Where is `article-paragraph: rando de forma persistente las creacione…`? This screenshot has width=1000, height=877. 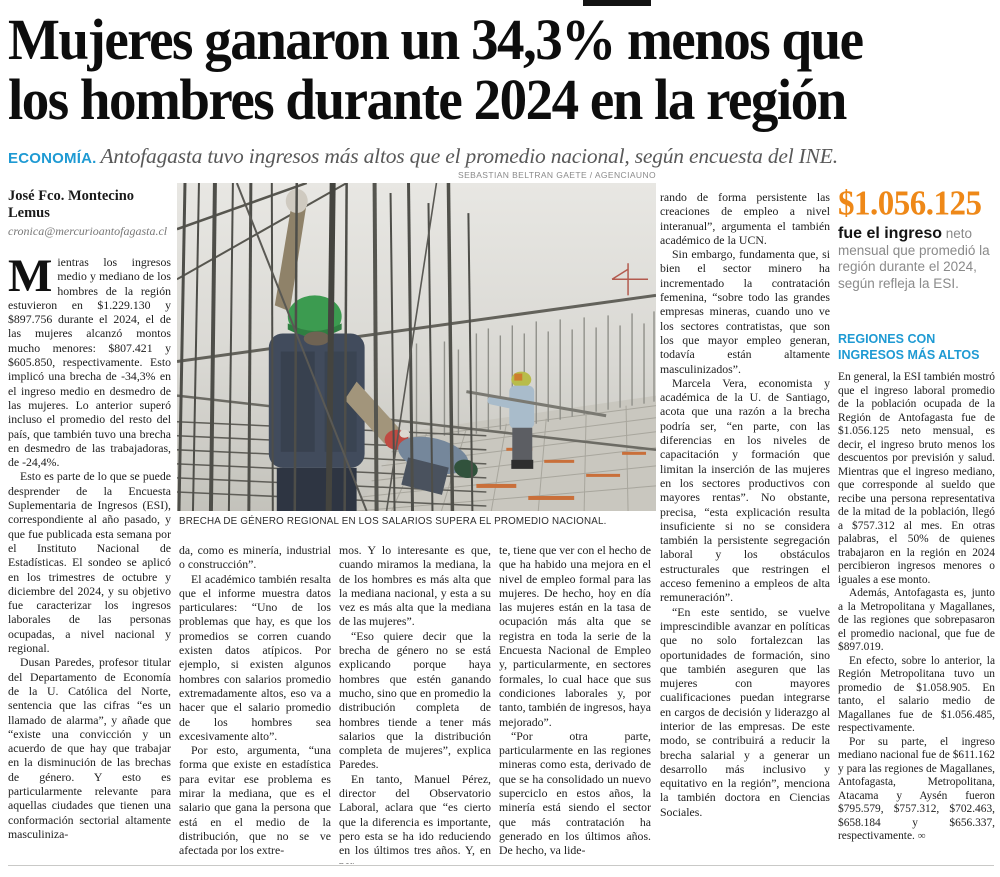
article-paragraph: rando de forma persistente las creacione… is located at coordinates (745, 218).